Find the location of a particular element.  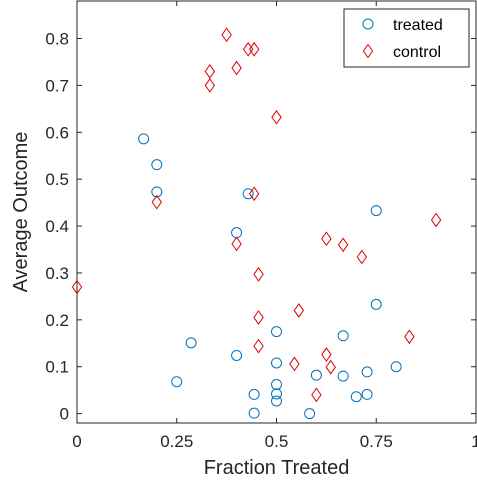

x-tick-label: 0 is located at coordinates (76, 441).